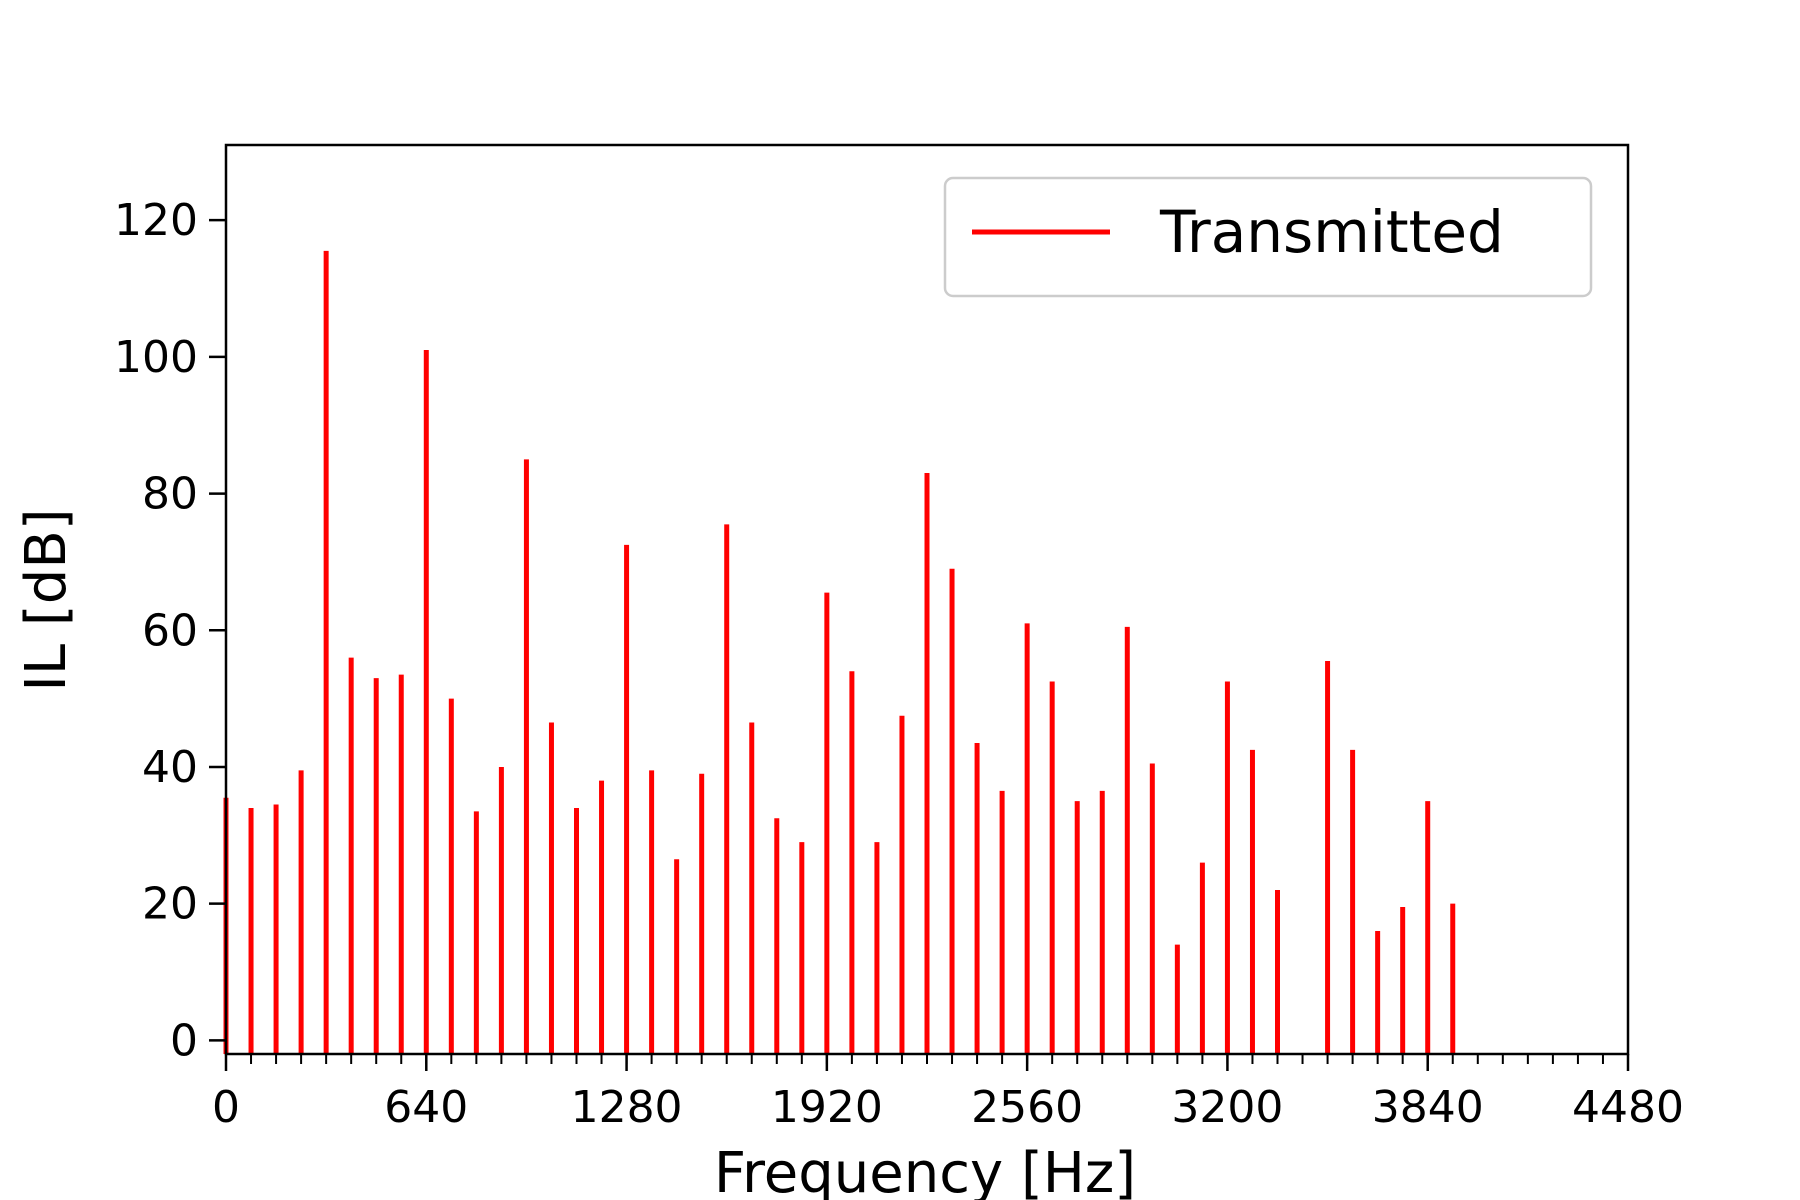  What do you see at coordinates (1428, 1107) in the screenshot?
I see `x-tick-label: 3840` at bounding box center [1428, 1107].